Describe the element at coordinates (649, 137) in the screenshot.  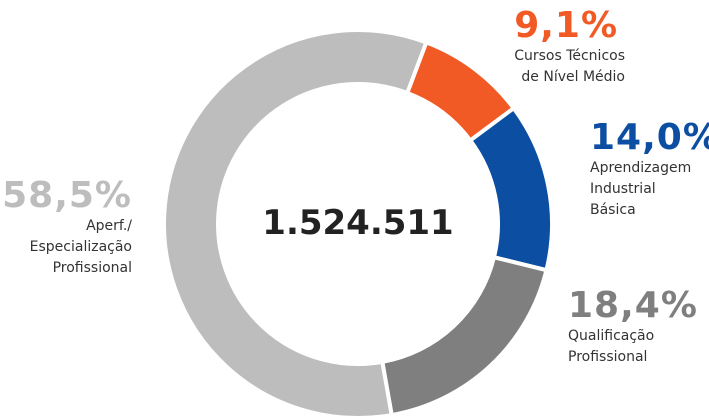
I see `percent-label: 14,0%` at that location.